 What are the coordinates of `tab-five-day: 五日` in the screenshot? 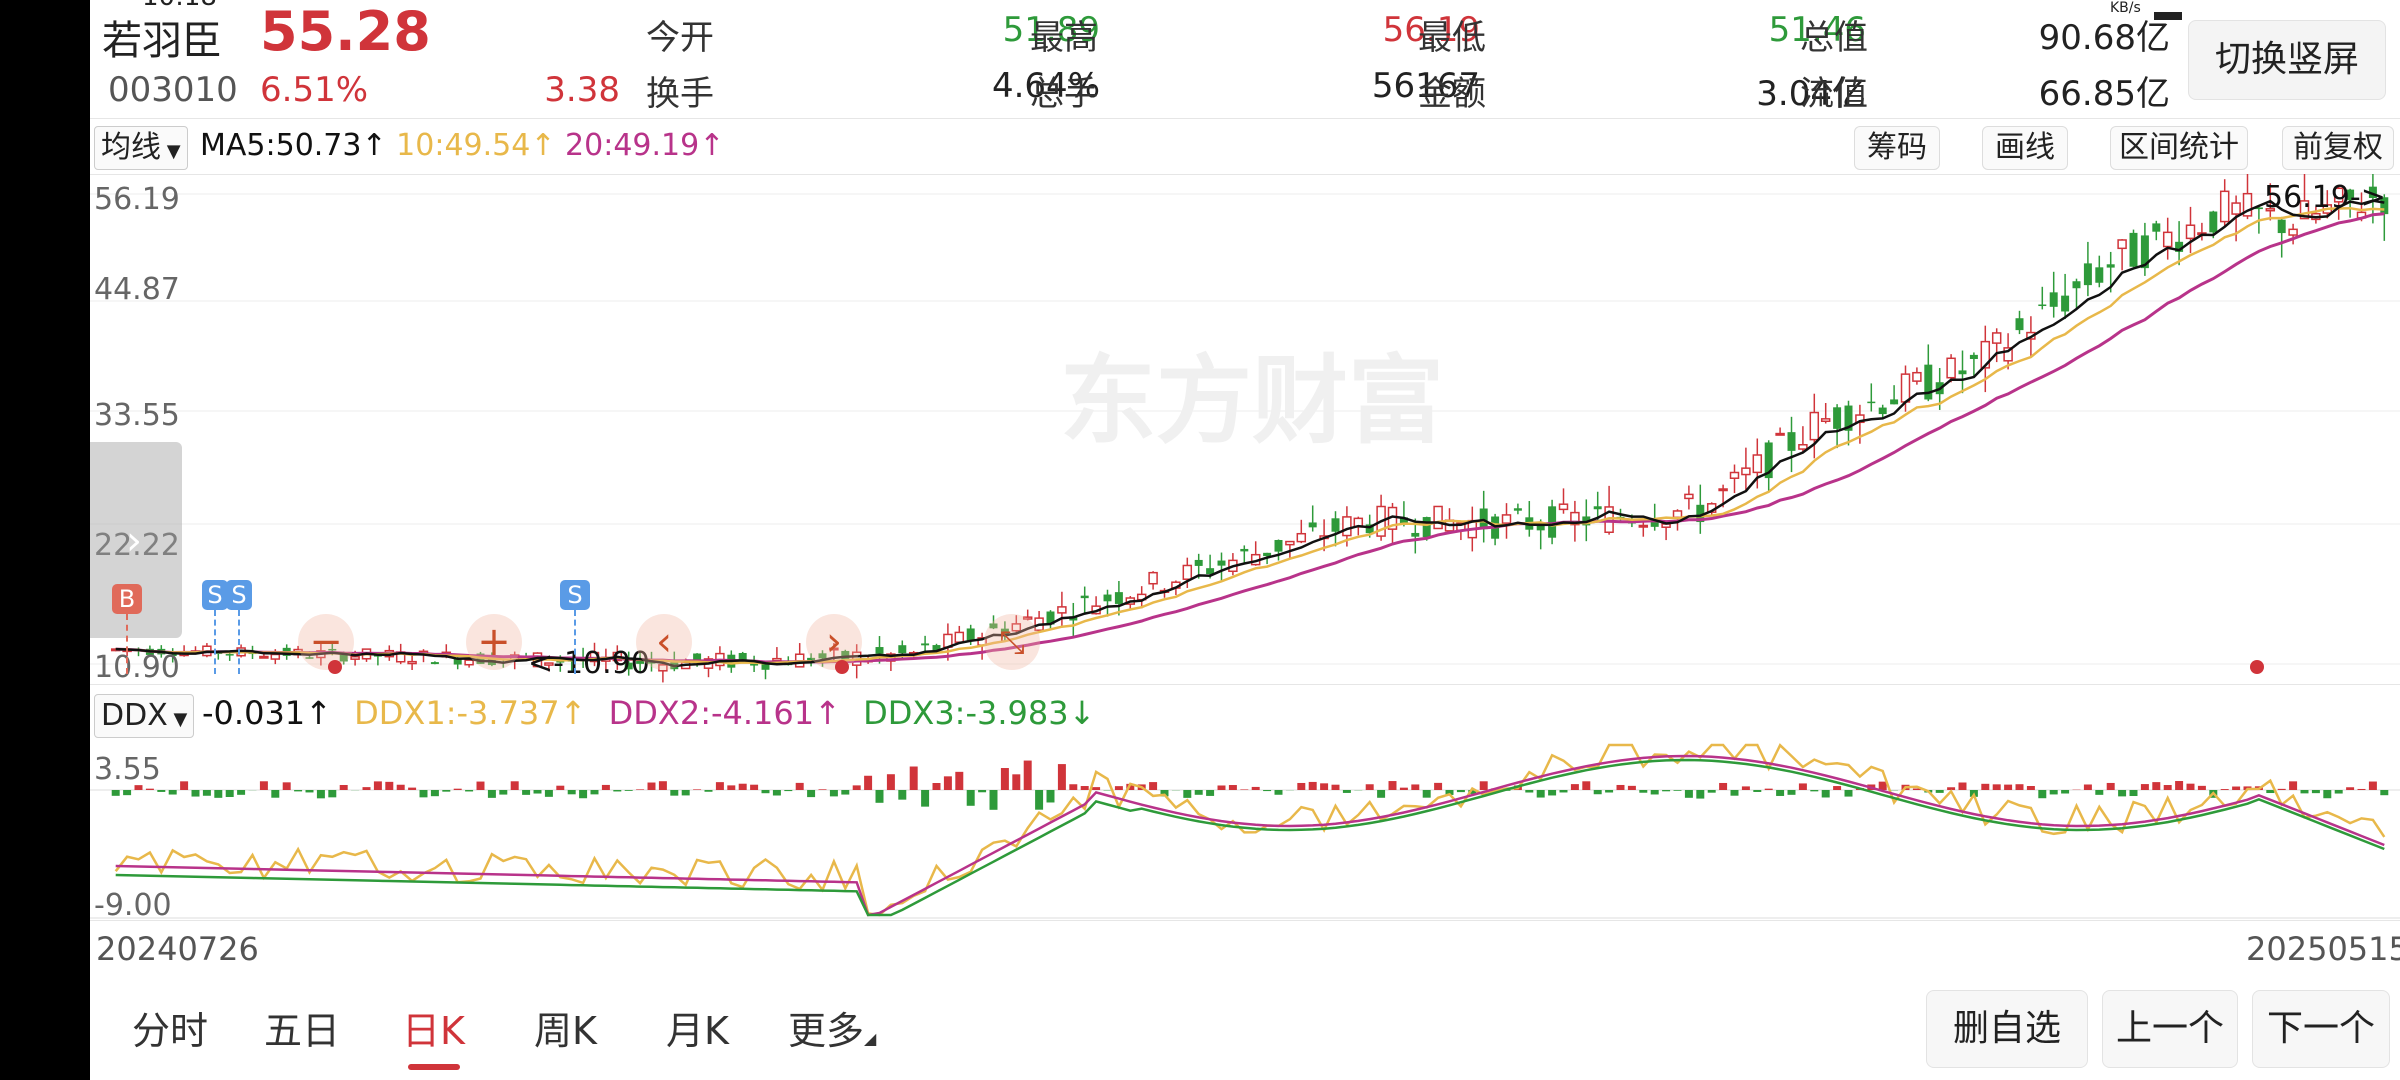 It's located at (302, 1031).